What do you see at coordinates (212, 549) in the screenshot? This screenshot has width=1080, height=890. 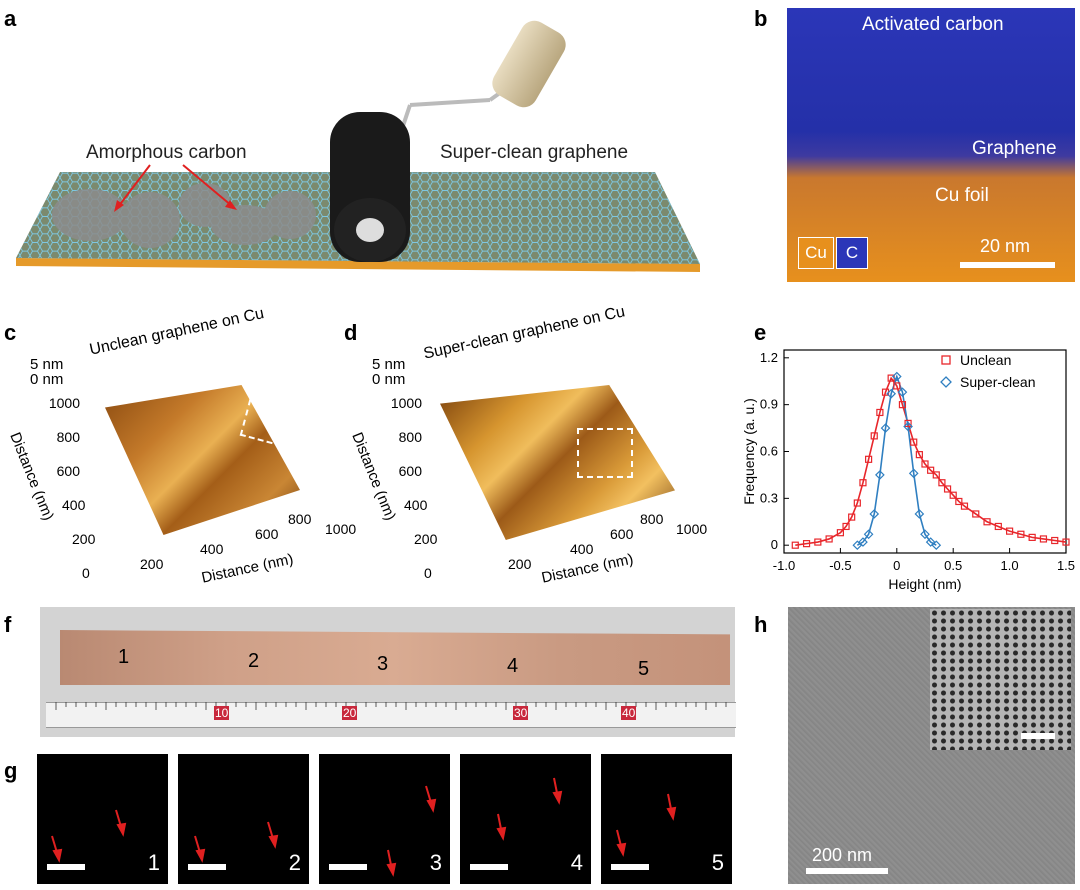 I see `x-tick-c: 400` at bounding box center [212, 549].